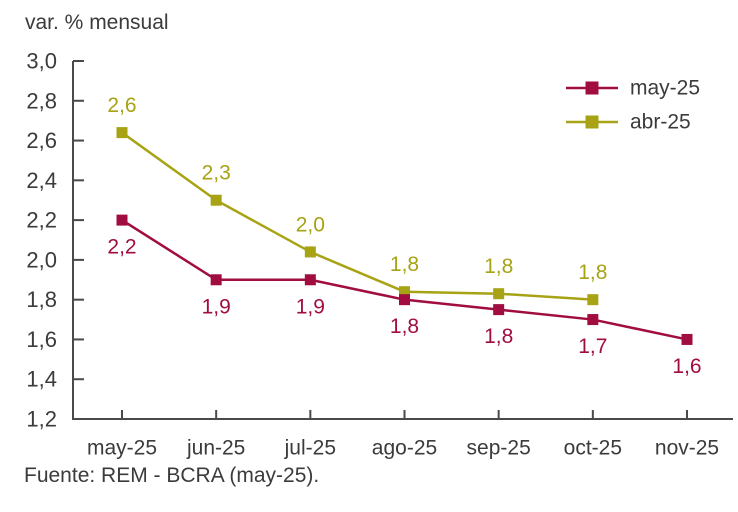 The height and width of the screenshot is (512, 738). Describe the element at coordinates (593, 448) in the screenshot. I see `x-tick-label: oct-25` at that location.